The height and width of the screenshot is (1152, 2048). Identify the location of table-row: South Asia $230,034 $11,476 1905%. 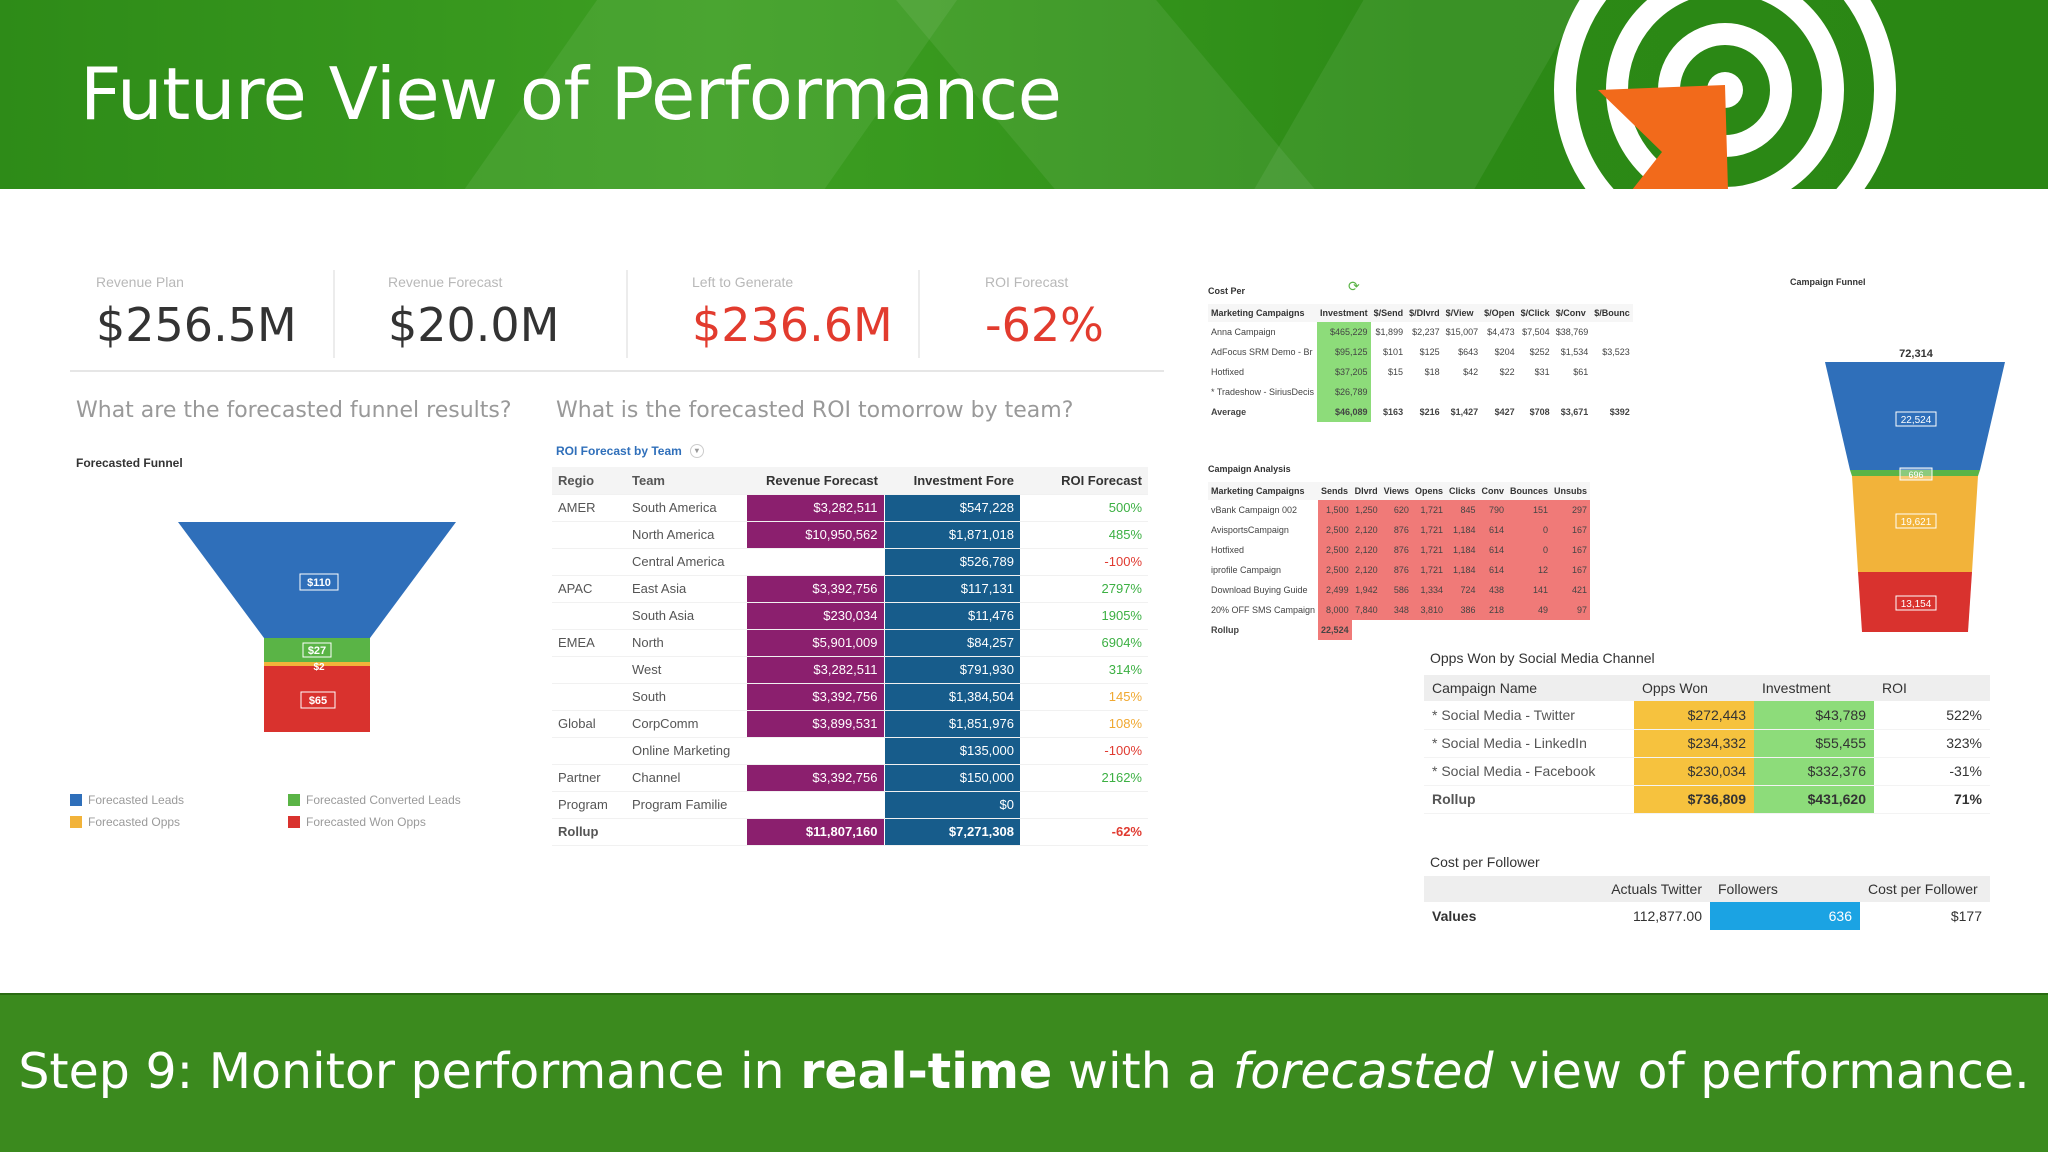
(850, 616).